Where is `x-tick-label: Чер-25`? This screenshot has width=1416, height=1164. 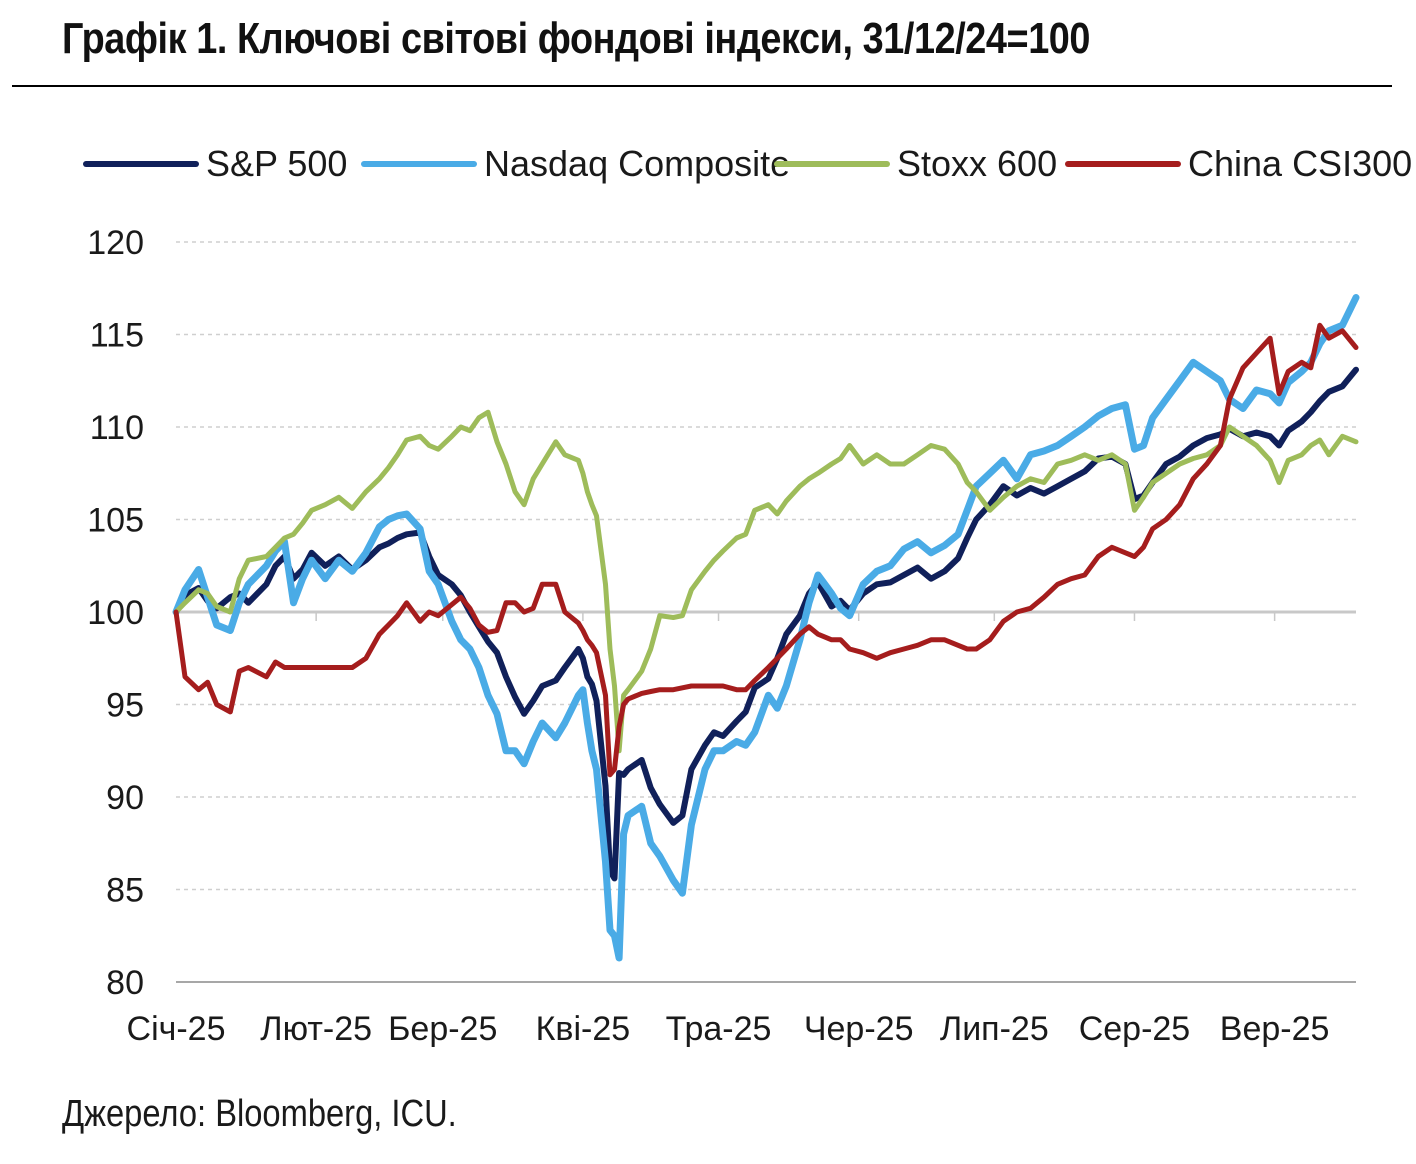
x-tick-label: Чер-25 is located at coordinates (859, 1029).